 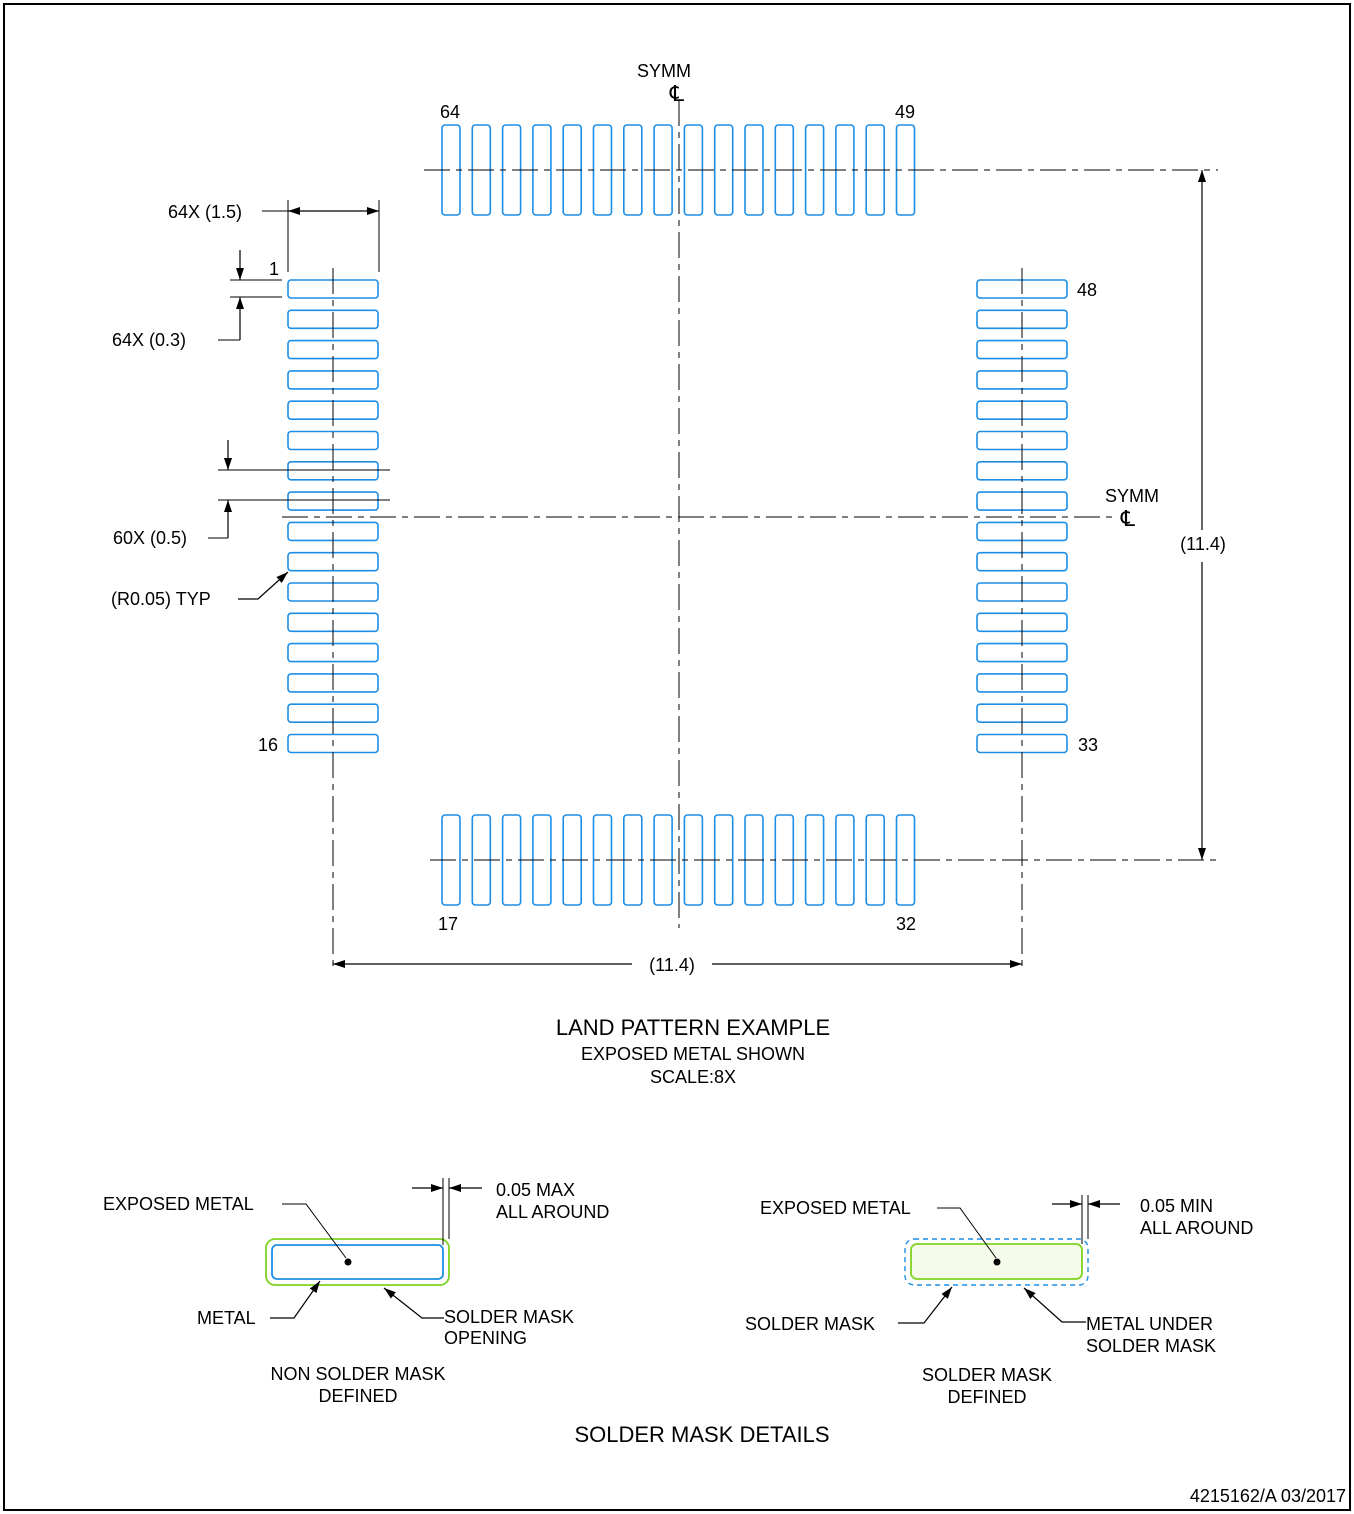 I want to click on drawing-number: 4215162/A 03/2017, so click(x=1268, y=1496).